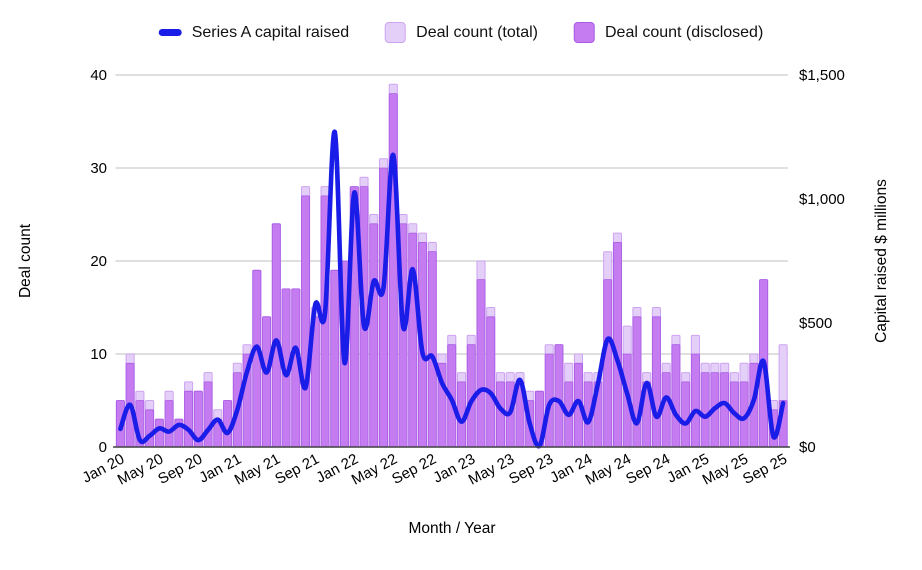 This screenshot has width=922, height=570. What do you see at coordinates (815, 323) in the screenshot?
I see `right-axis-tick-label: $500` at bounding box center [815, 323].